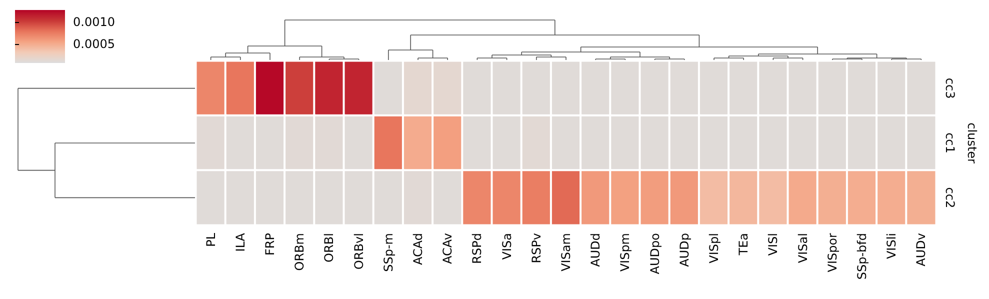  What do you see at coordinates (536, 248) in the screenshot?
I see `x-tick-label: RSPv` at bounding box center [536, 248].